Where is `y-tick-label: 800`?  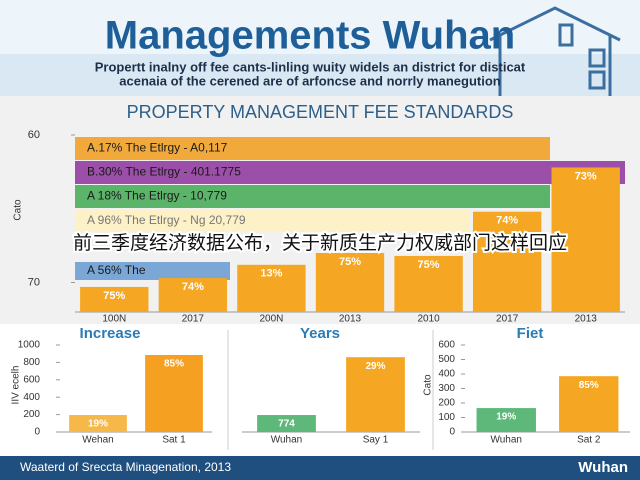
y-tick-label: 800 is located at coordinates (31, 362).